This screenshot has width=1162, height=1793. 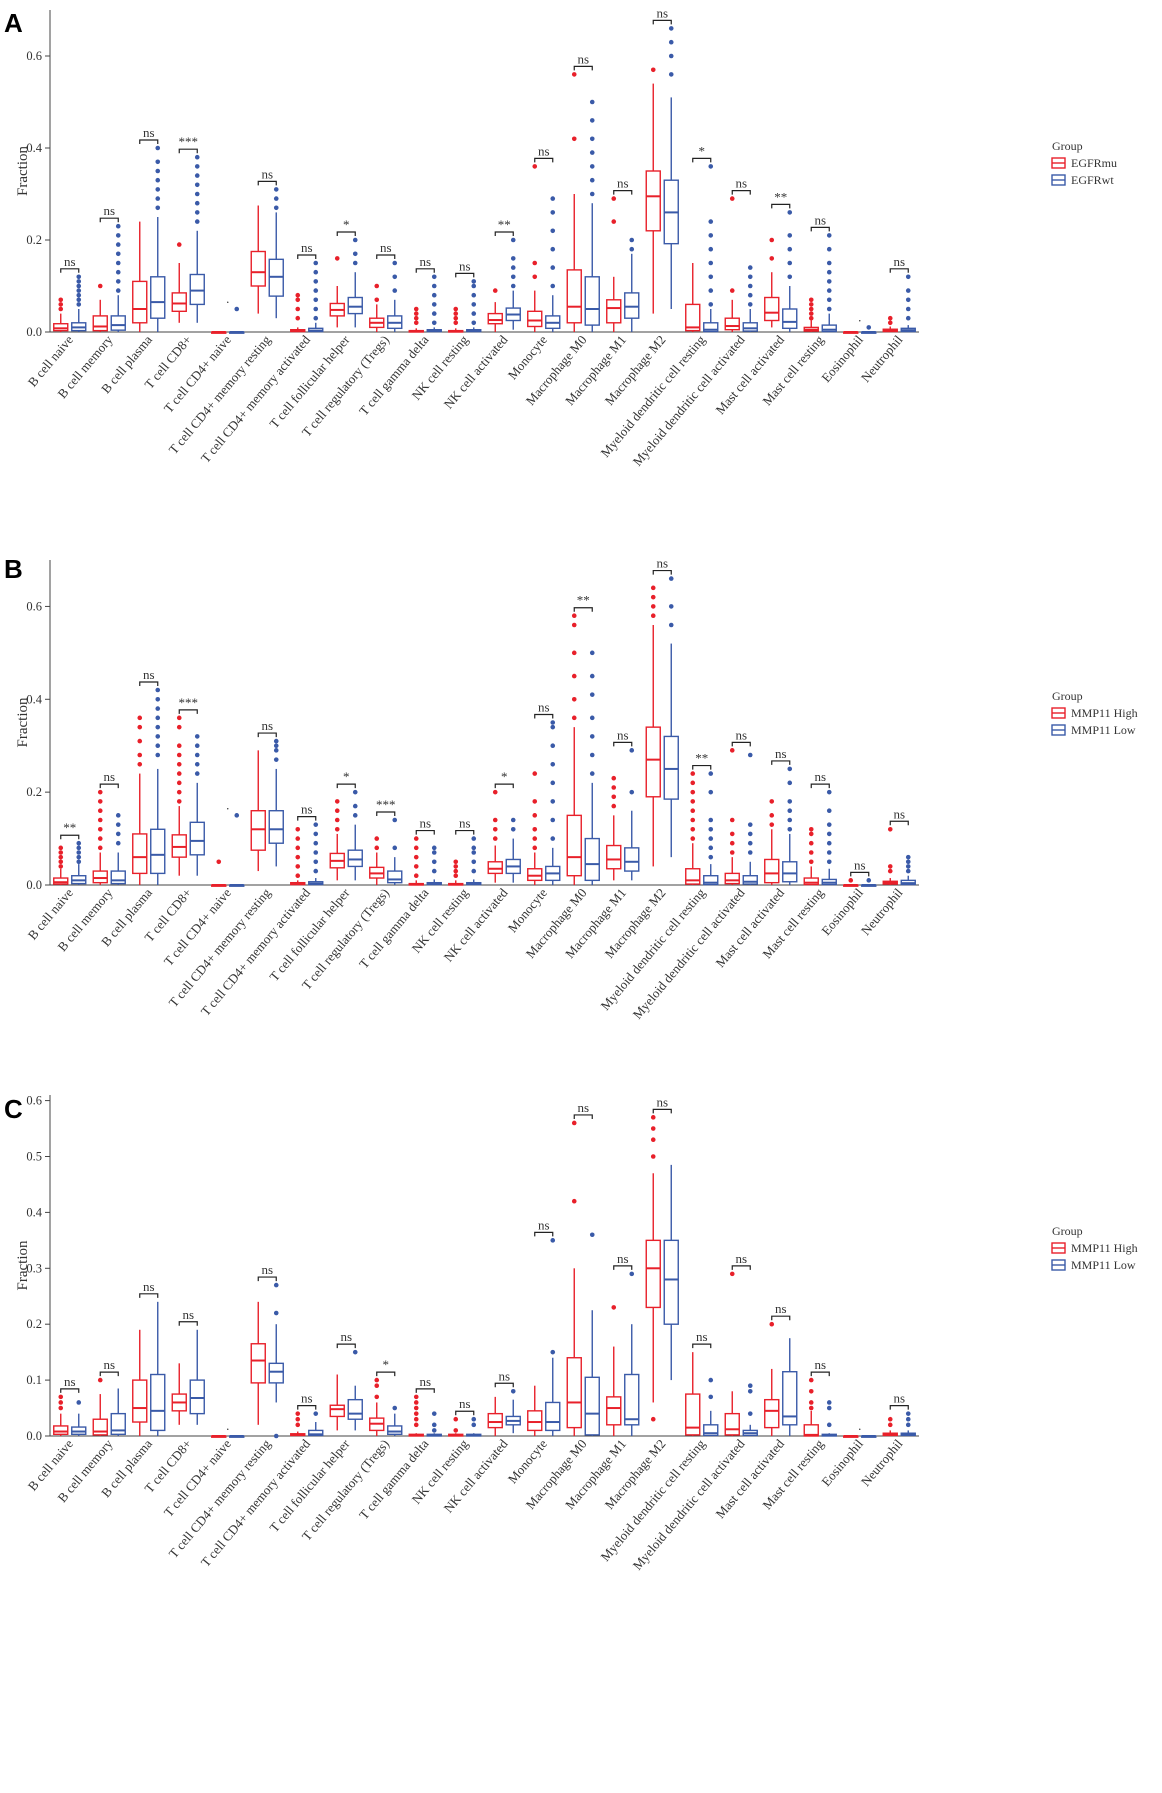 I want to click on significance-label: *, so click(x=346, y=776).